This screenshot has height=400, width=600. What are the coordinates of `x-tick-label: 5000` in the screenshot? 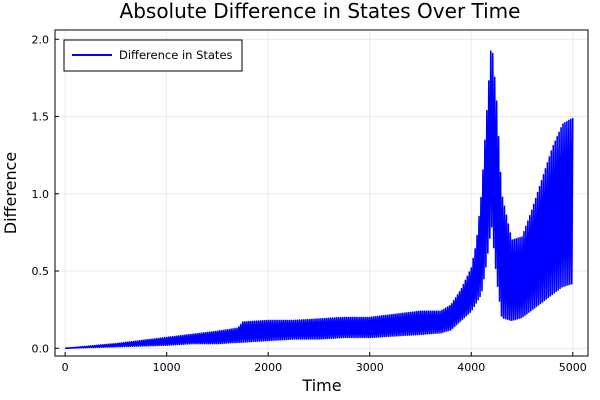 It's located at (573, 367).